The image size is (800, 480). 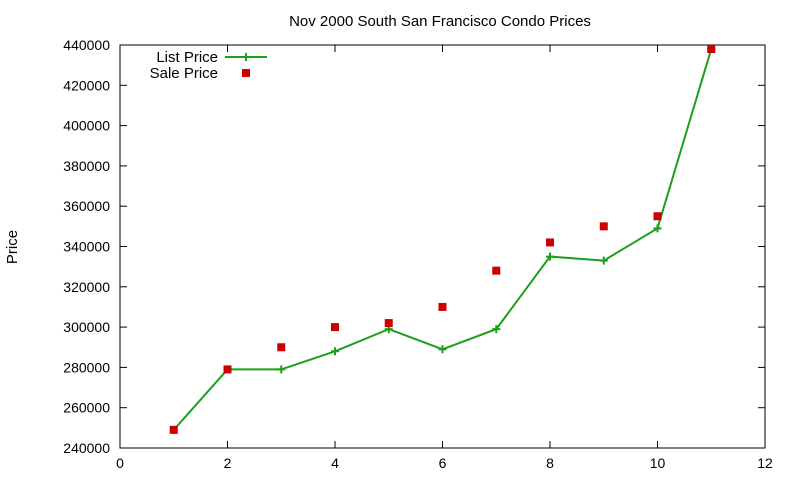 What do you see at coordinates (86, 247) in the screenshot?
I see `y-tick-label: 340000` at bounding box center [86, 247].